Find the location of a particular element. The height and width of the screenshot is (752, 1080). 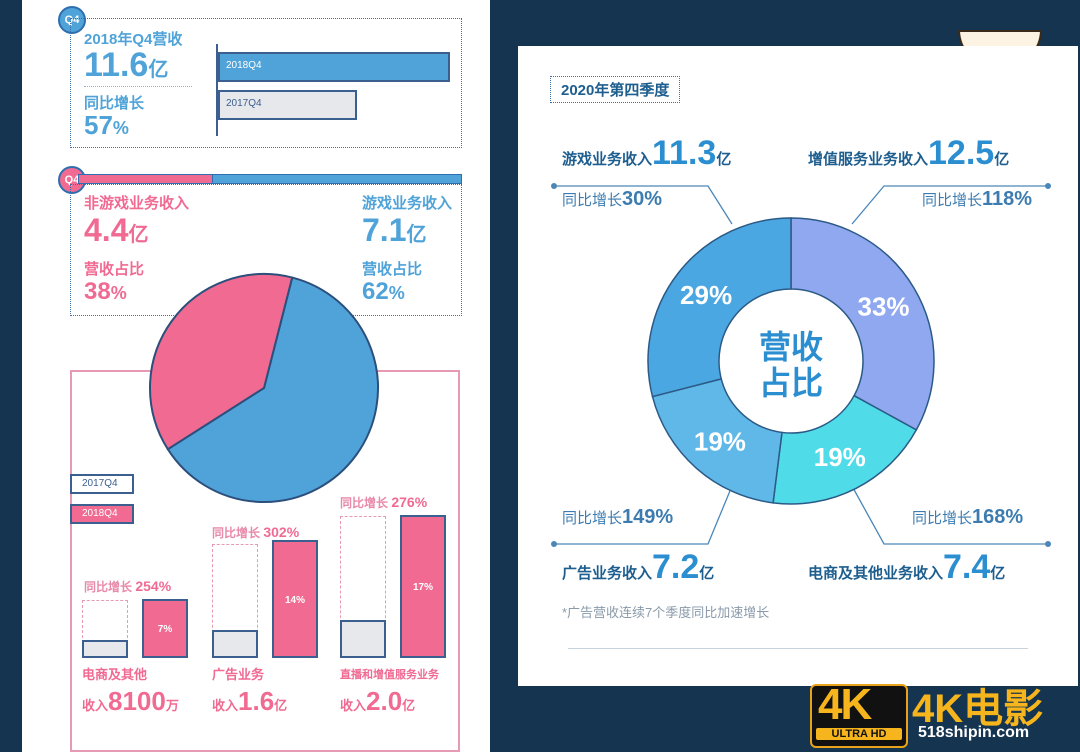

donut-center-line2: 占比 is located at coordinates (791, 383).